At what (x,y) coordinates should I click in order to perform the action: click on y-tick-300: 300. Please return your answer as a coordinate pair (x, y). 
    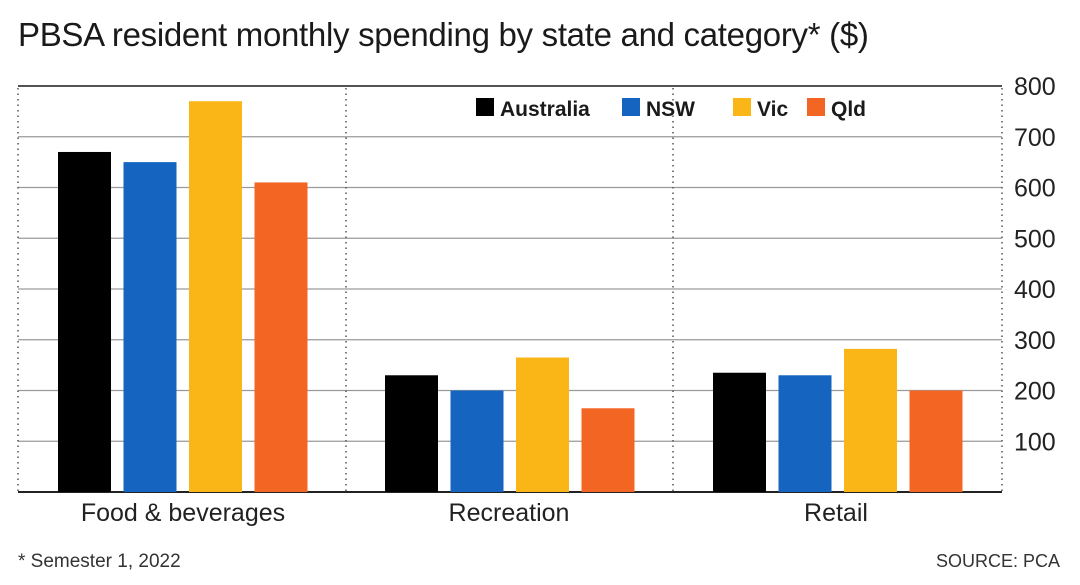
    Looking at the image, I should click on (1035, 341).